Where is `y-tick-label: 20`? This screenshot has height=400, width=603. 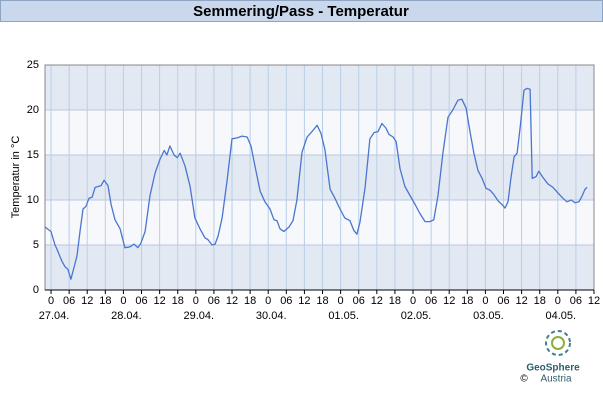
y-tick-label: 20 is located at coordinates (33, 110).